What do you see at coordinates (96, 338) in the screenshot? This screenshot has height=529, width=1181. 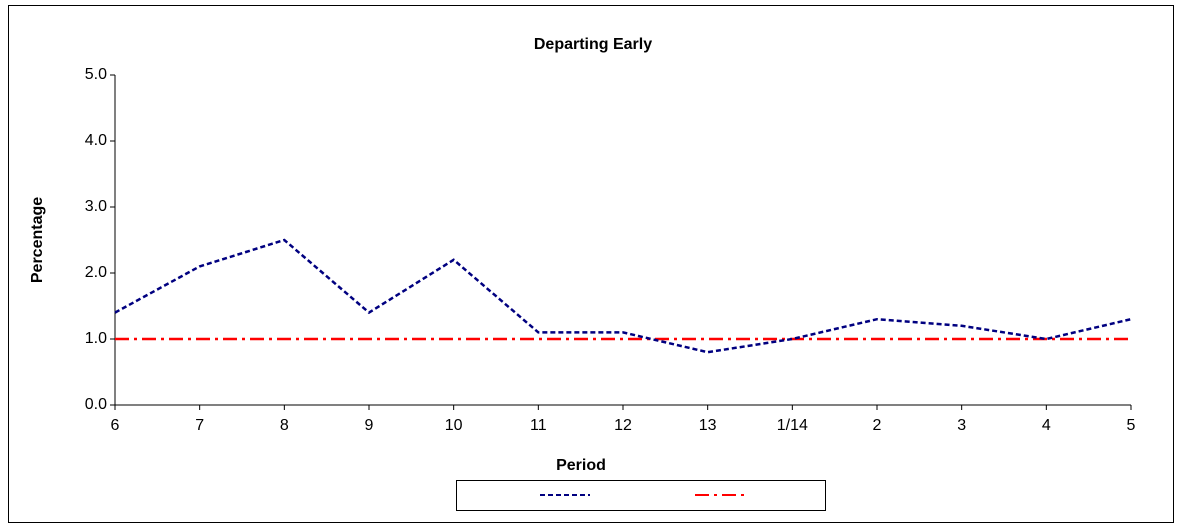 I see `y-tick-label: 1.0` at bounding box center [96, 338].